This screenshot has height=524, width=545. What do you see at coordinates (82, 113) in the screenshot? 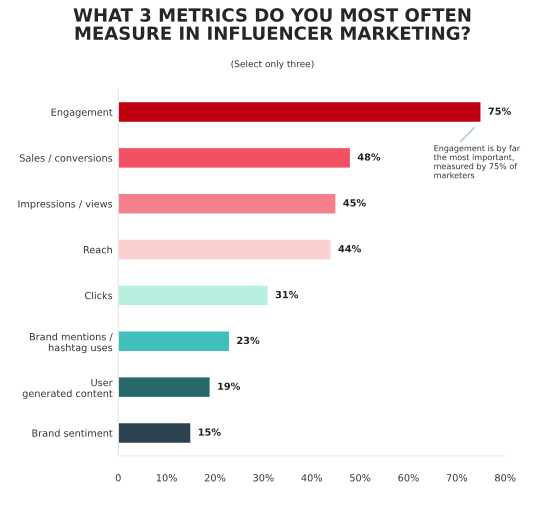
I see `y-tick-label: Engagement` at bounding box center [82, 113].